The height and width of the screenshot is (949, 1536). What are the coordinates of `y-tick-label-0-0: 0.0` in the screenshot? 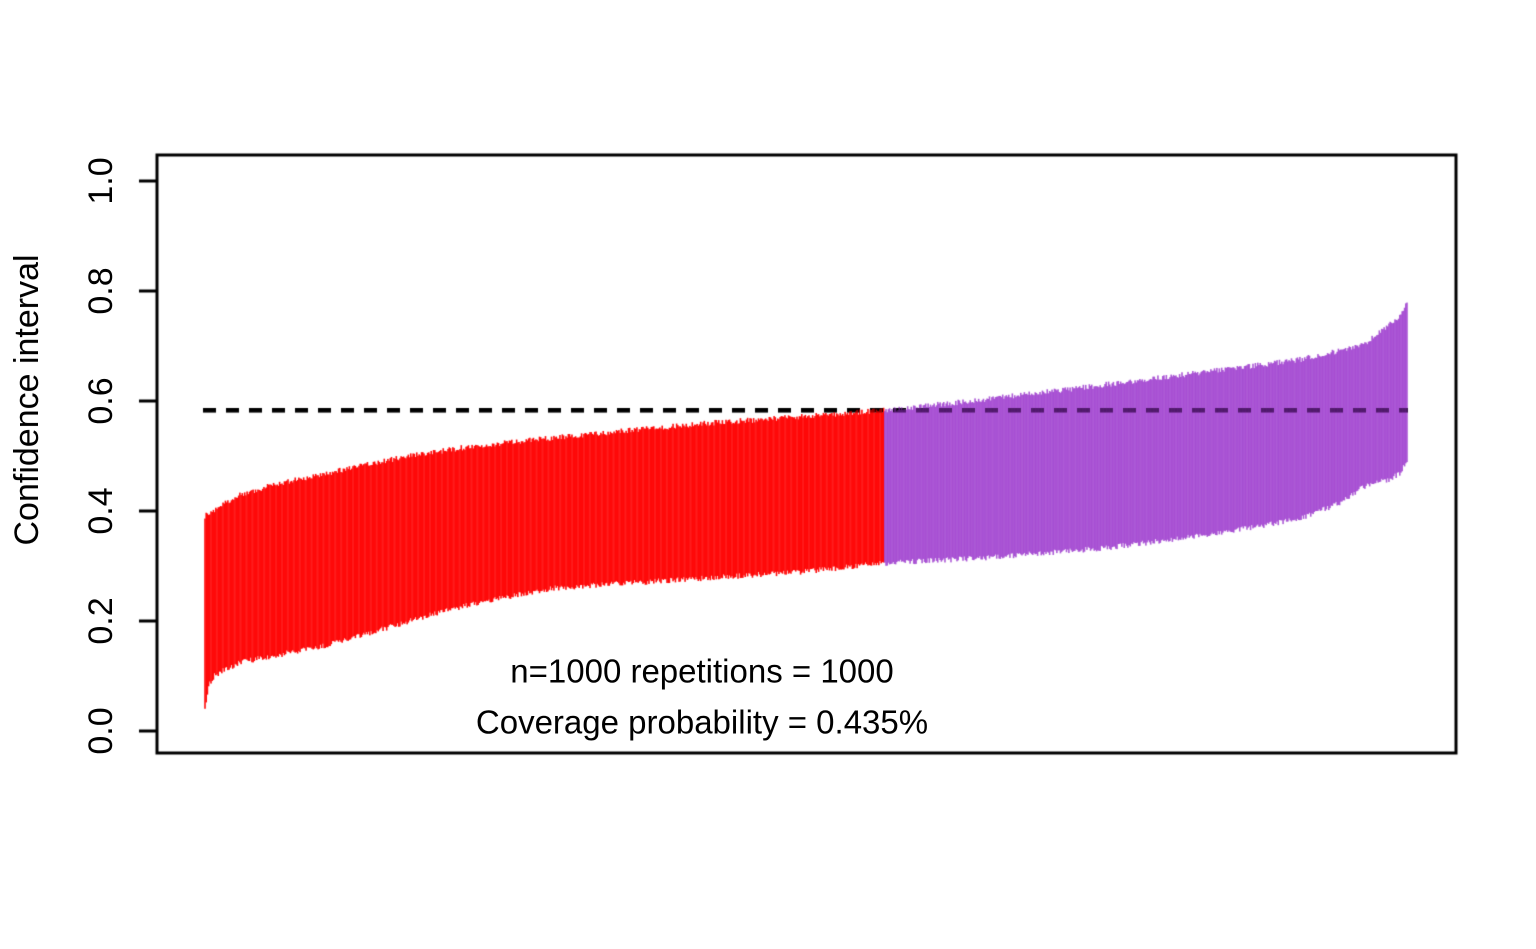 It's located at (101, 731).